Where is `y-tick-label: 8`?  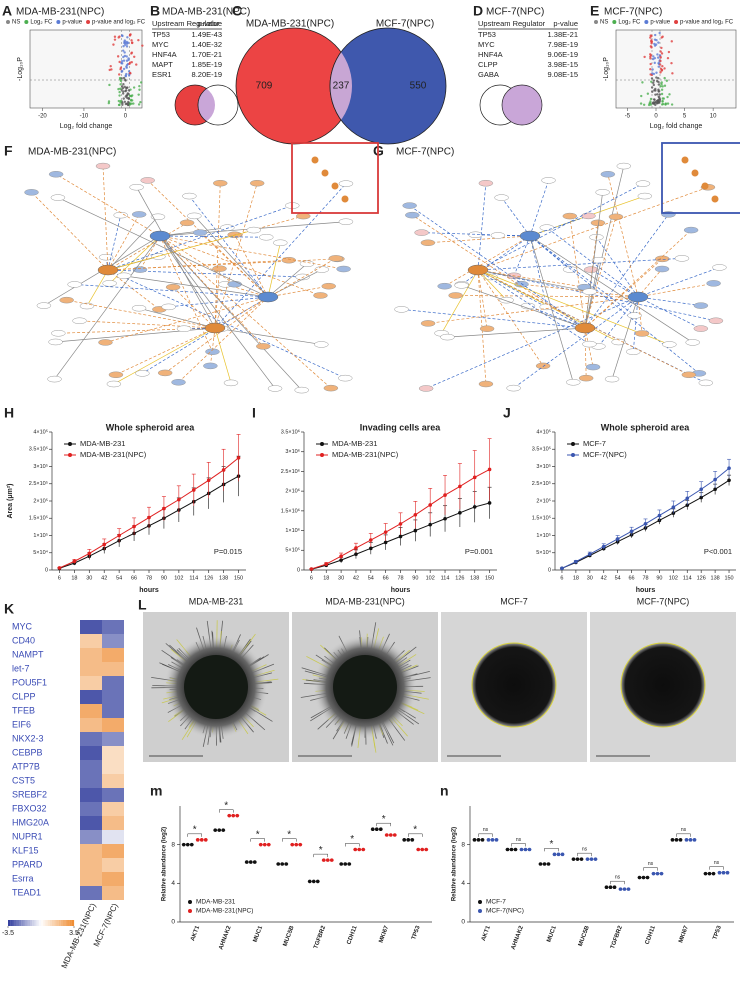
y-tick-label: 8 is located at coordinates (463, 844).